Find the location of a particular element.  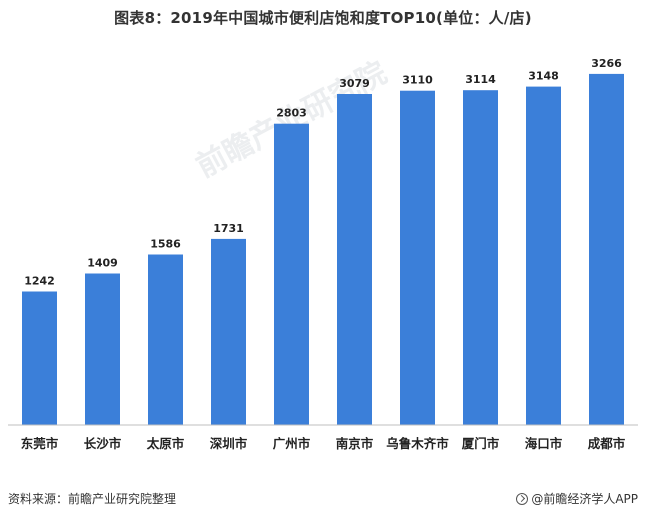

data-label-9: 3148 is located at coordinates (543, 76).